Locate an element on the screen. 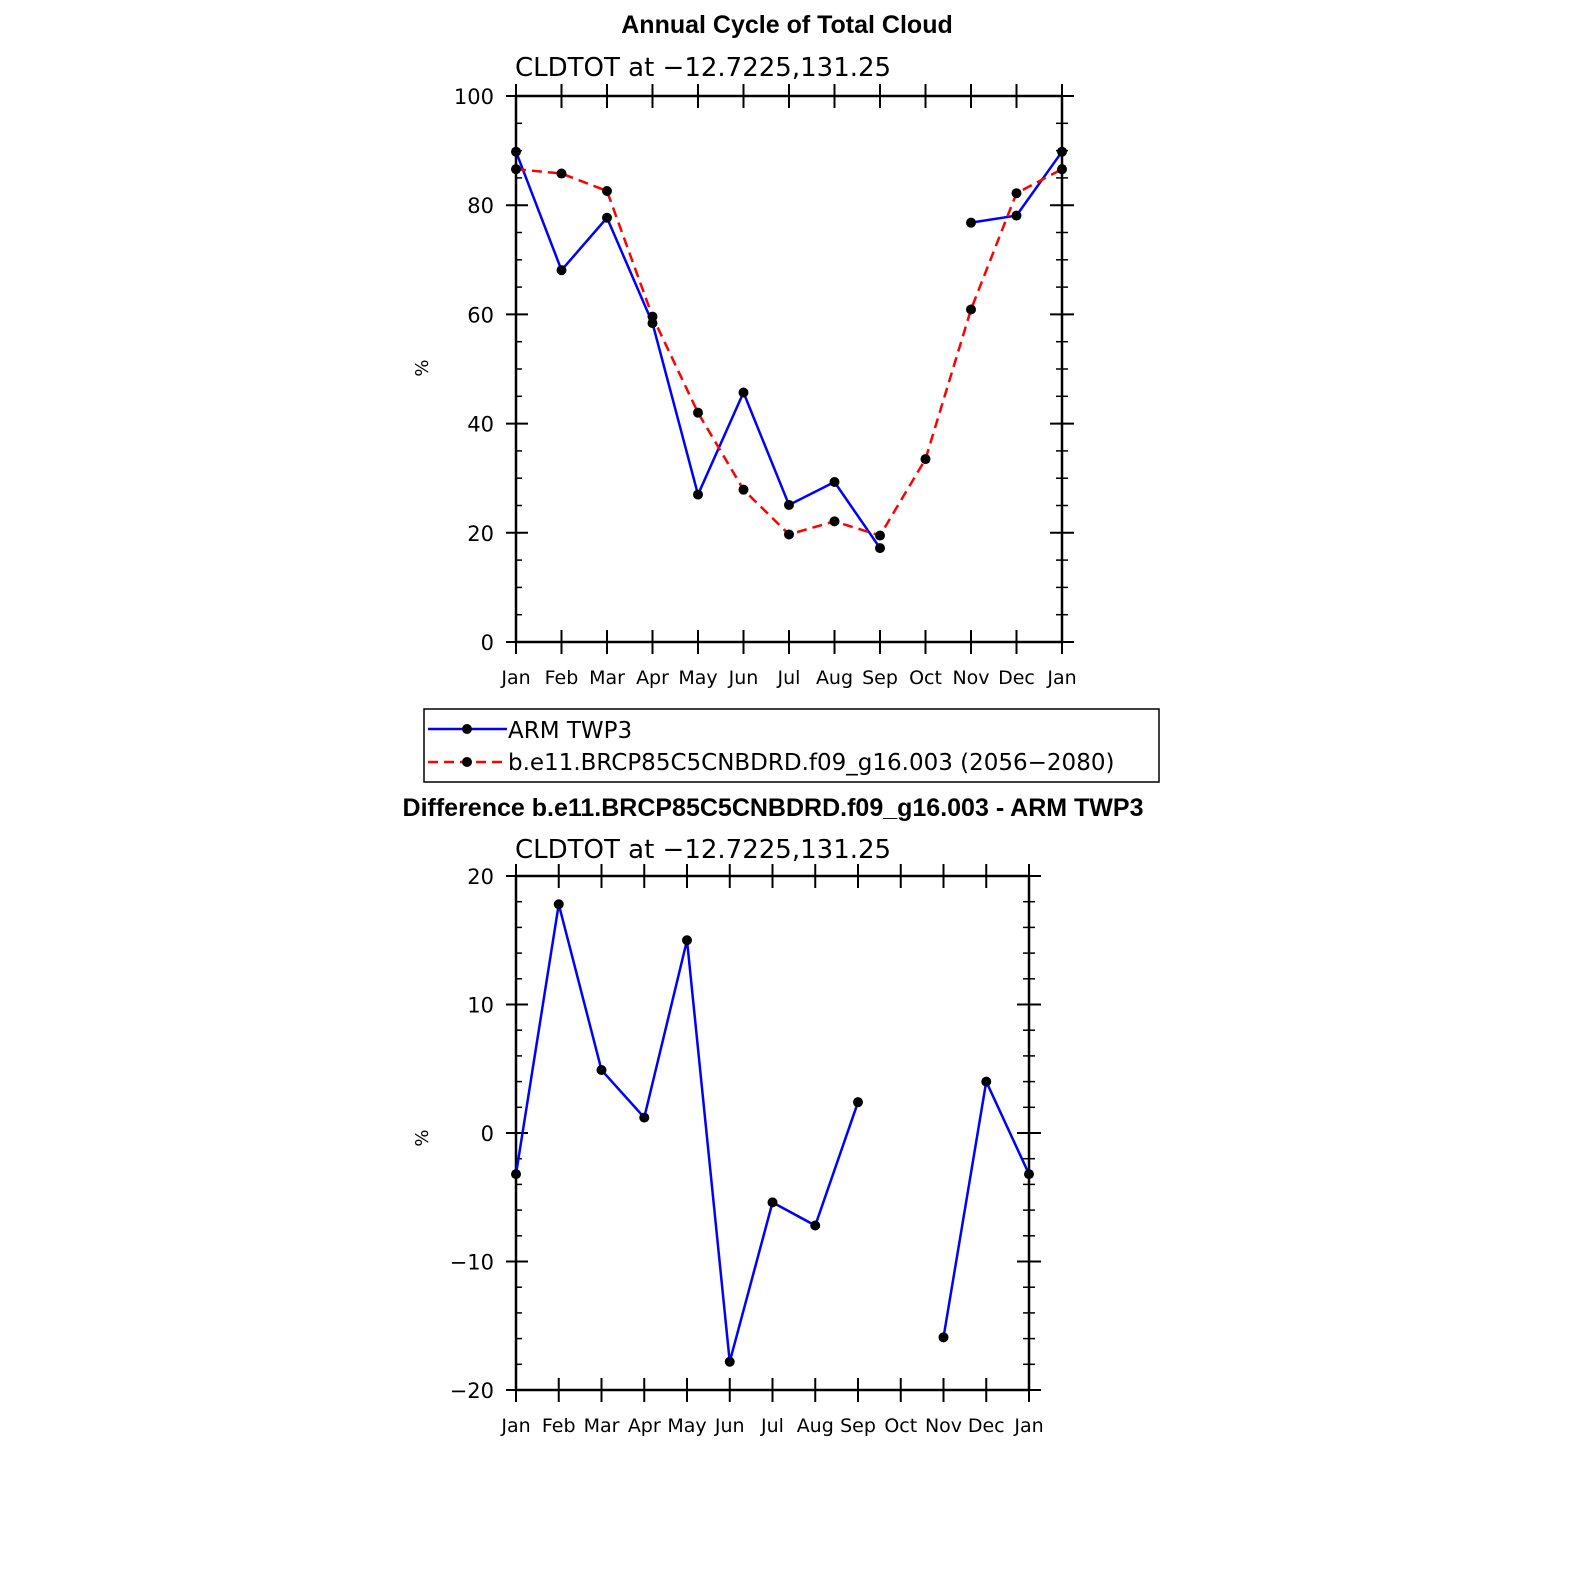 The width and height of the screenshot is (1575, 1575). chart1-x-tick-label: Jul is located at coordinates (789, 678).